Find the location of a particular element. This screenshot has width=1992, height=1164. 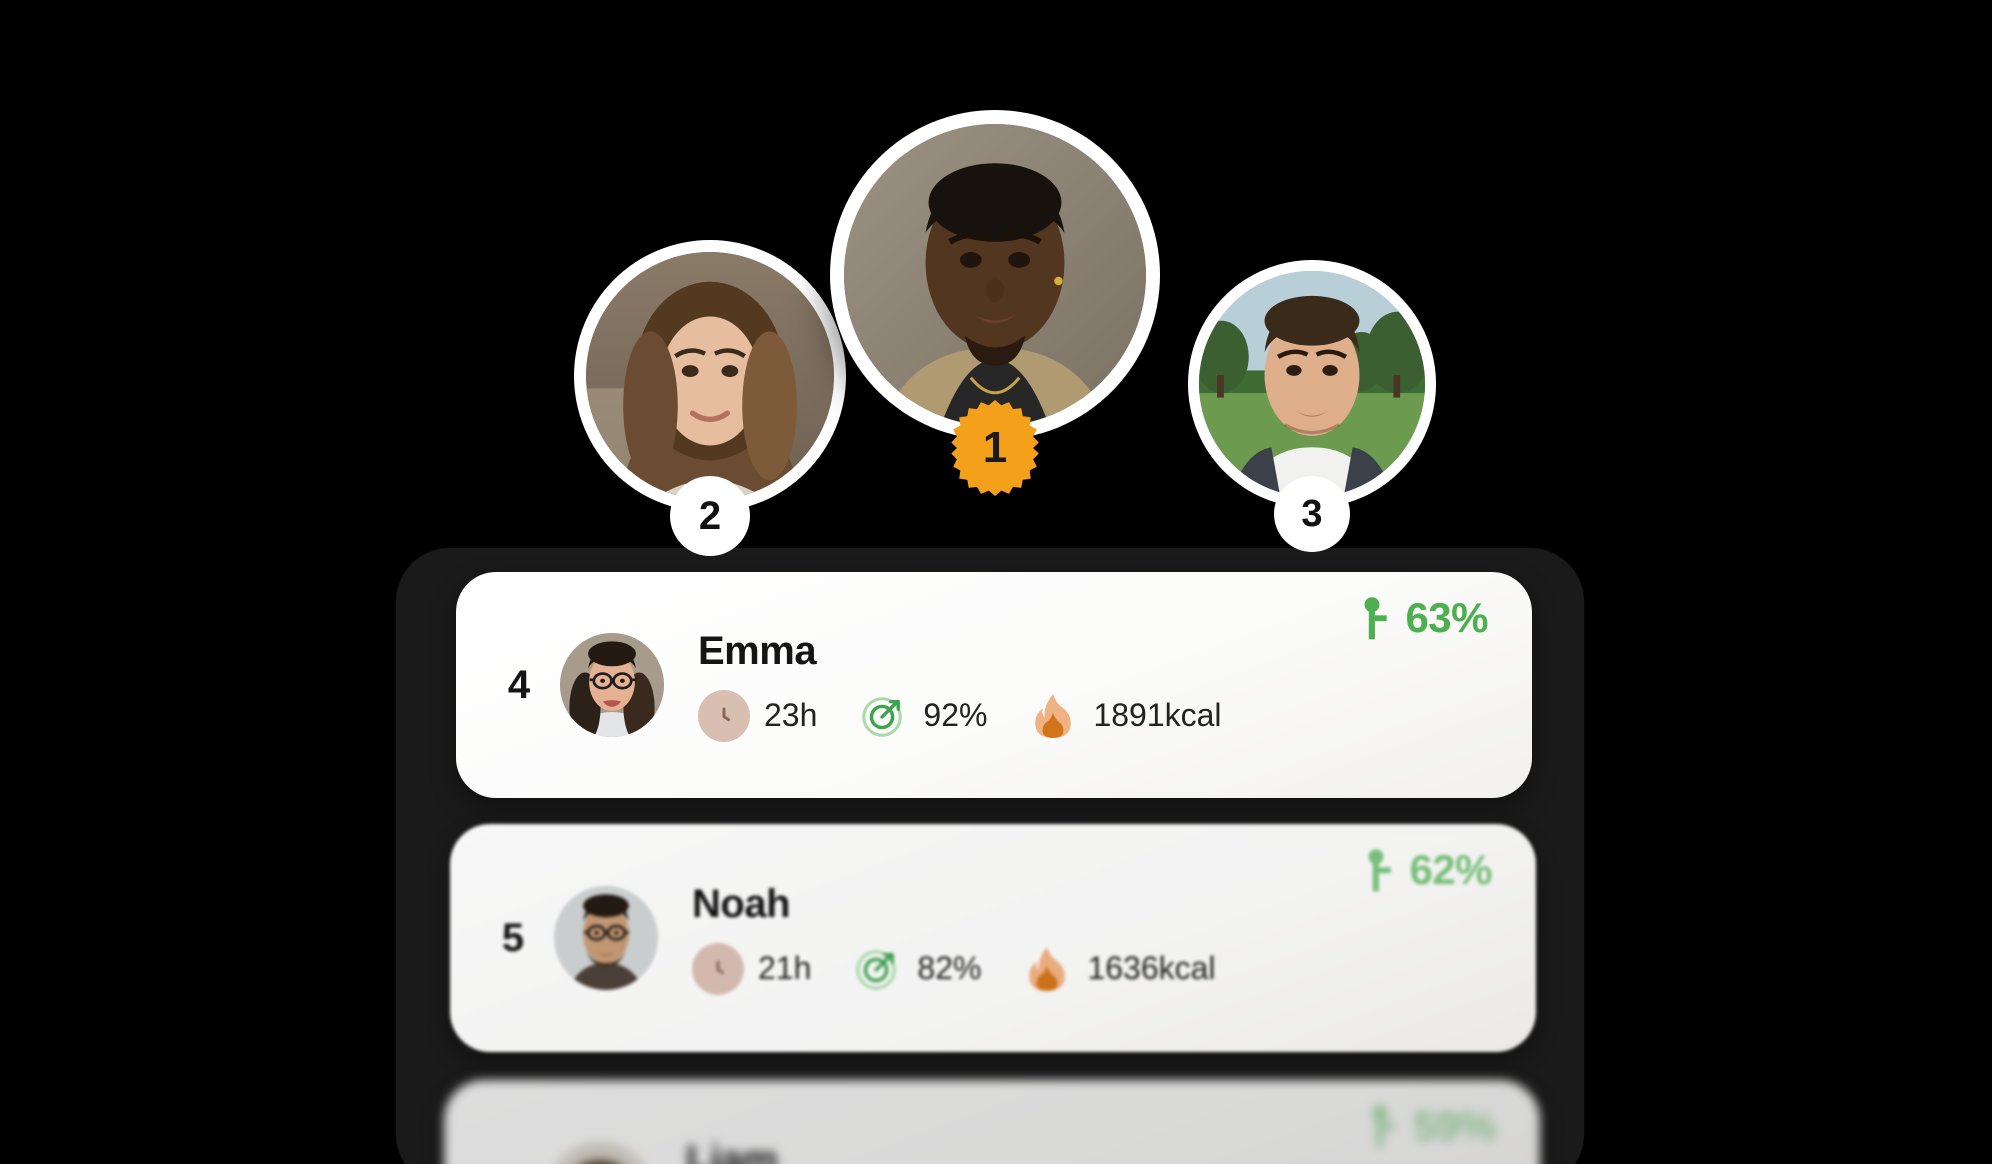

stat-calories: 1636kcal is located at coordinates (1118, 969).